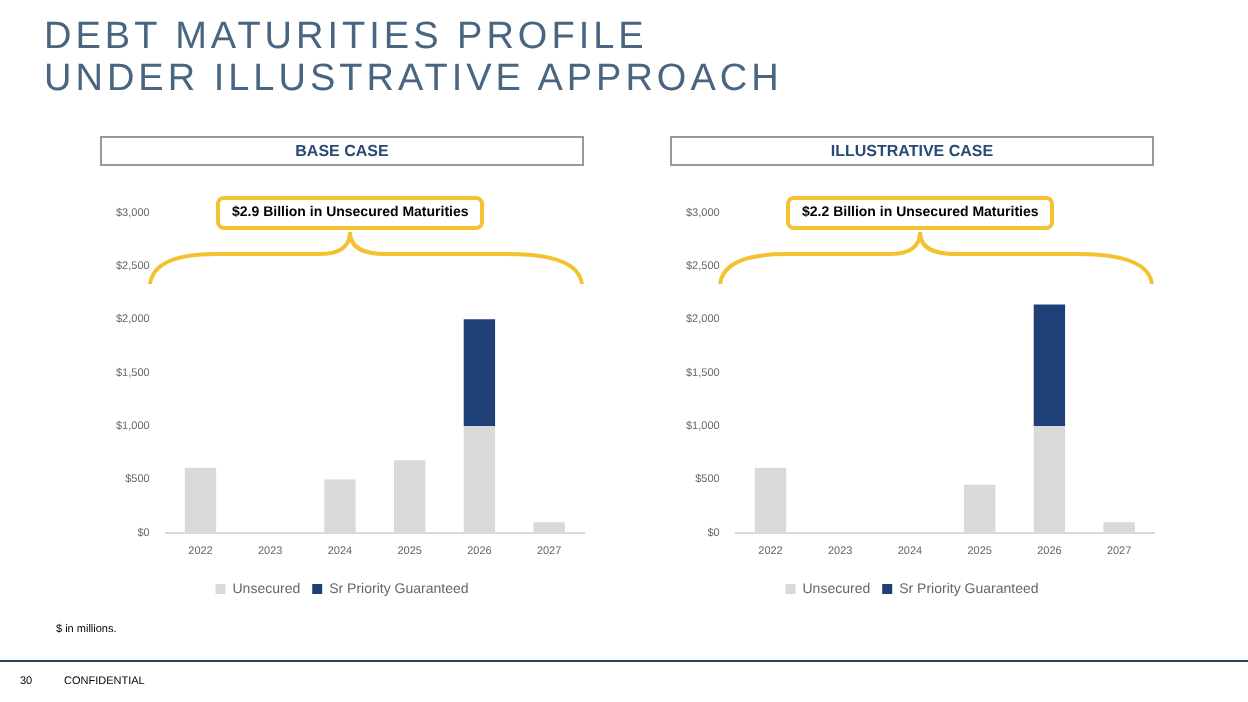  What do you see at coordinates (414, 58) in the screenshot?
I see `chart-title: DEBT MATURITIES PROFILE UNDER ILLUSTRATIVE APPROACH` at bounding box center [414, 58].